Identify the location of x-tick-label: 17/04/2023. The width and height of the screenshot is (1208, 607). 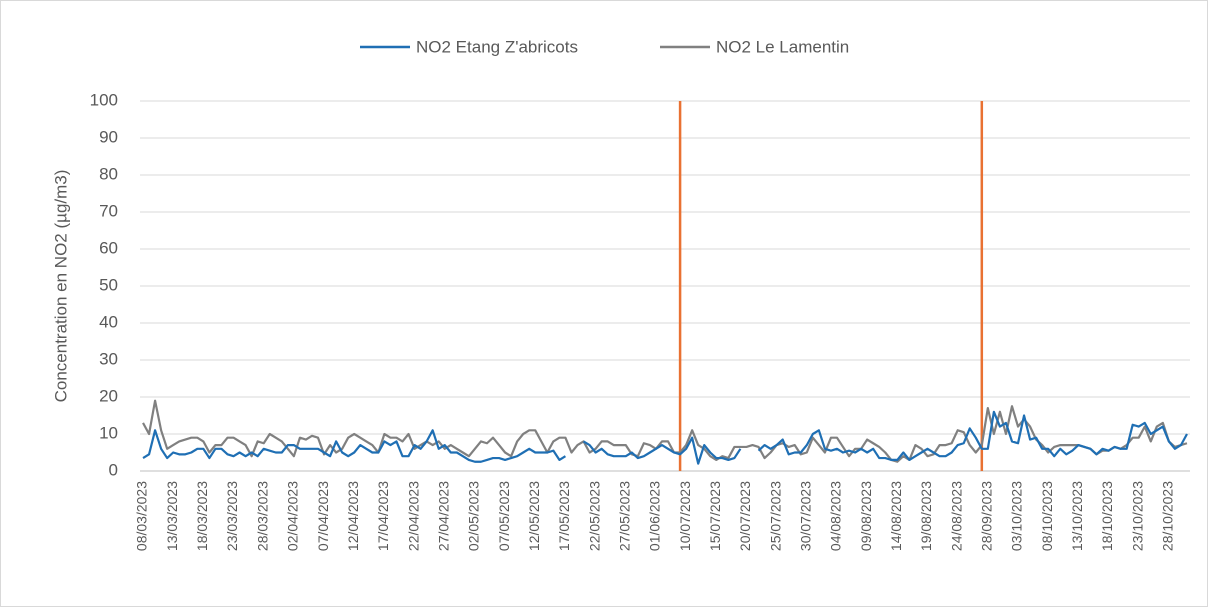
(383, 516).